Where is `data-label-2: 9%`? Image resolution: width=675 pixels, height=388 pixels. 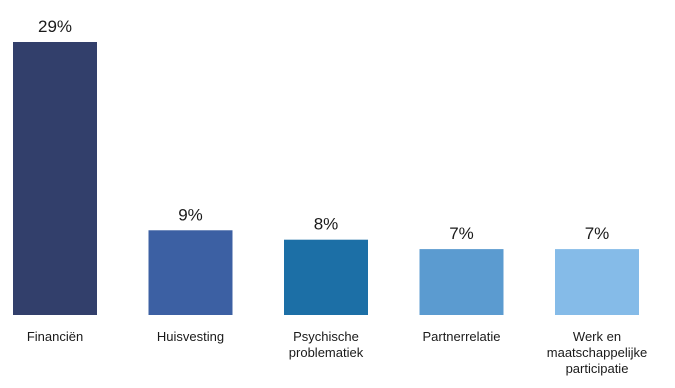 data-label-2: 9% is located at coordinates (190, 214).